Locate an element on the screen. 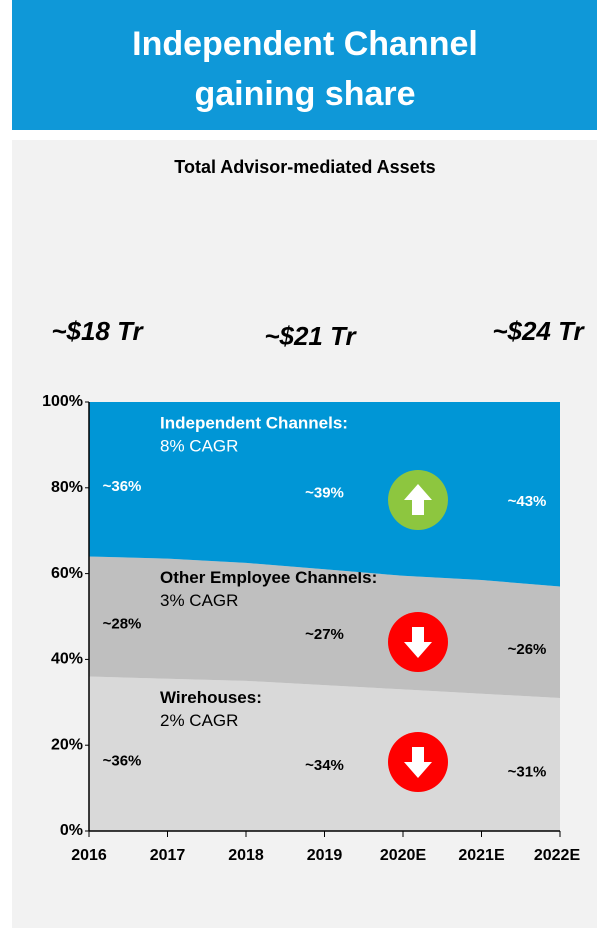 The image size is (597, 928). series-note: 8% CAGR is located at coordinates (199, 445).